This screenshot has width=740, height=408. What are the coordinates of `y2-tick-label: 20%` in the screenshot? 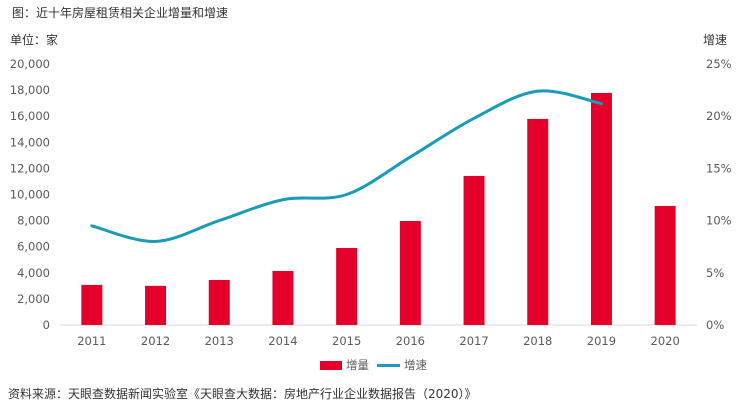 It's located at (719, 116).